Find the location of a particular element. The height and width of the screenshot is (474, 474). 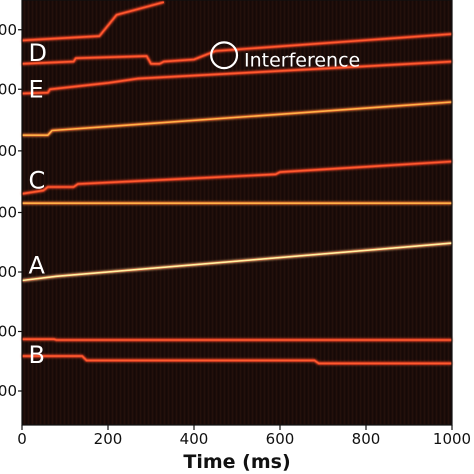

track-label-e: E is located at coordinates (35, 89).